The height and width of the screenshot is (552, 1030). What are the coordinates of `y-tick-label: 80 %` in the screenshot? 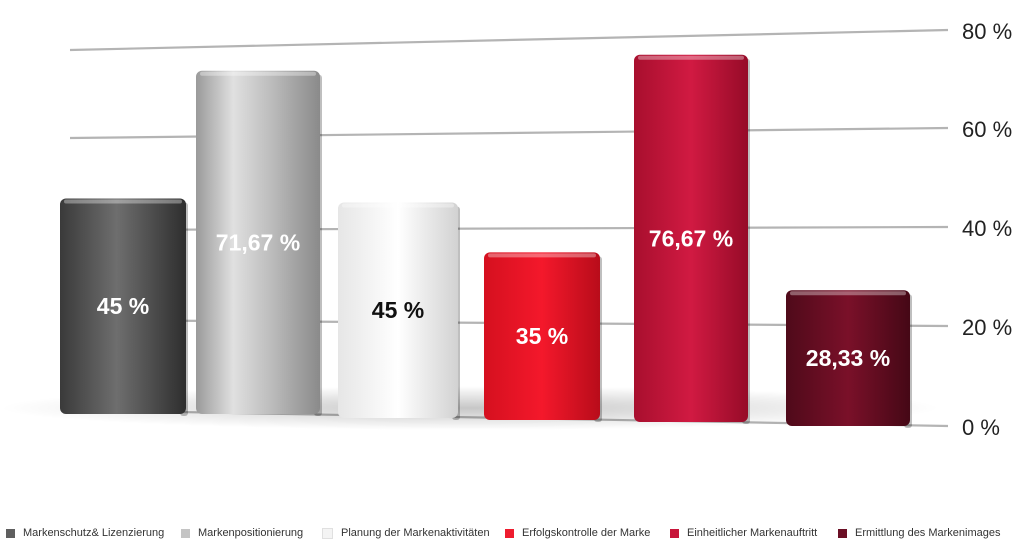 It's located at (987, 31).